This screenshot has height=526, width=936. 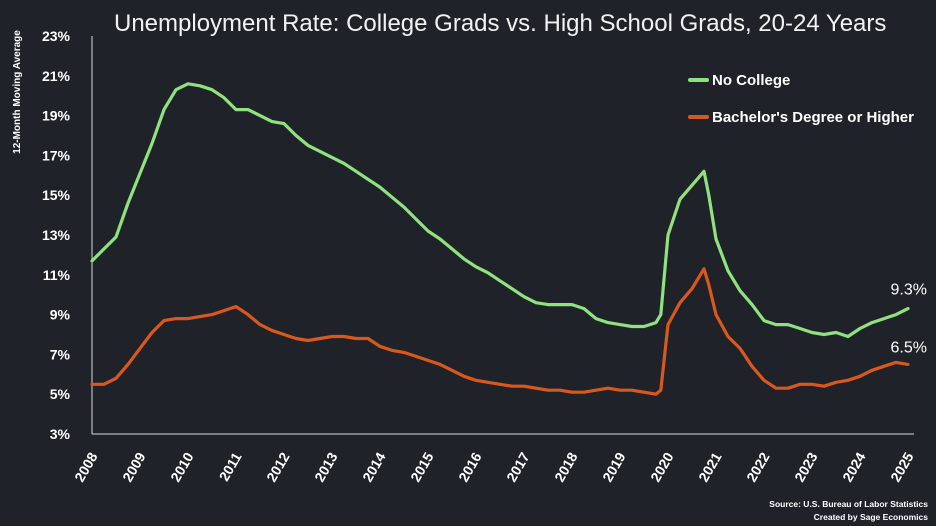 What do you see at coordinates (374, 466) in the screenshot?
I see `x-tick-label: 2014` at bounding box center [374, 466].